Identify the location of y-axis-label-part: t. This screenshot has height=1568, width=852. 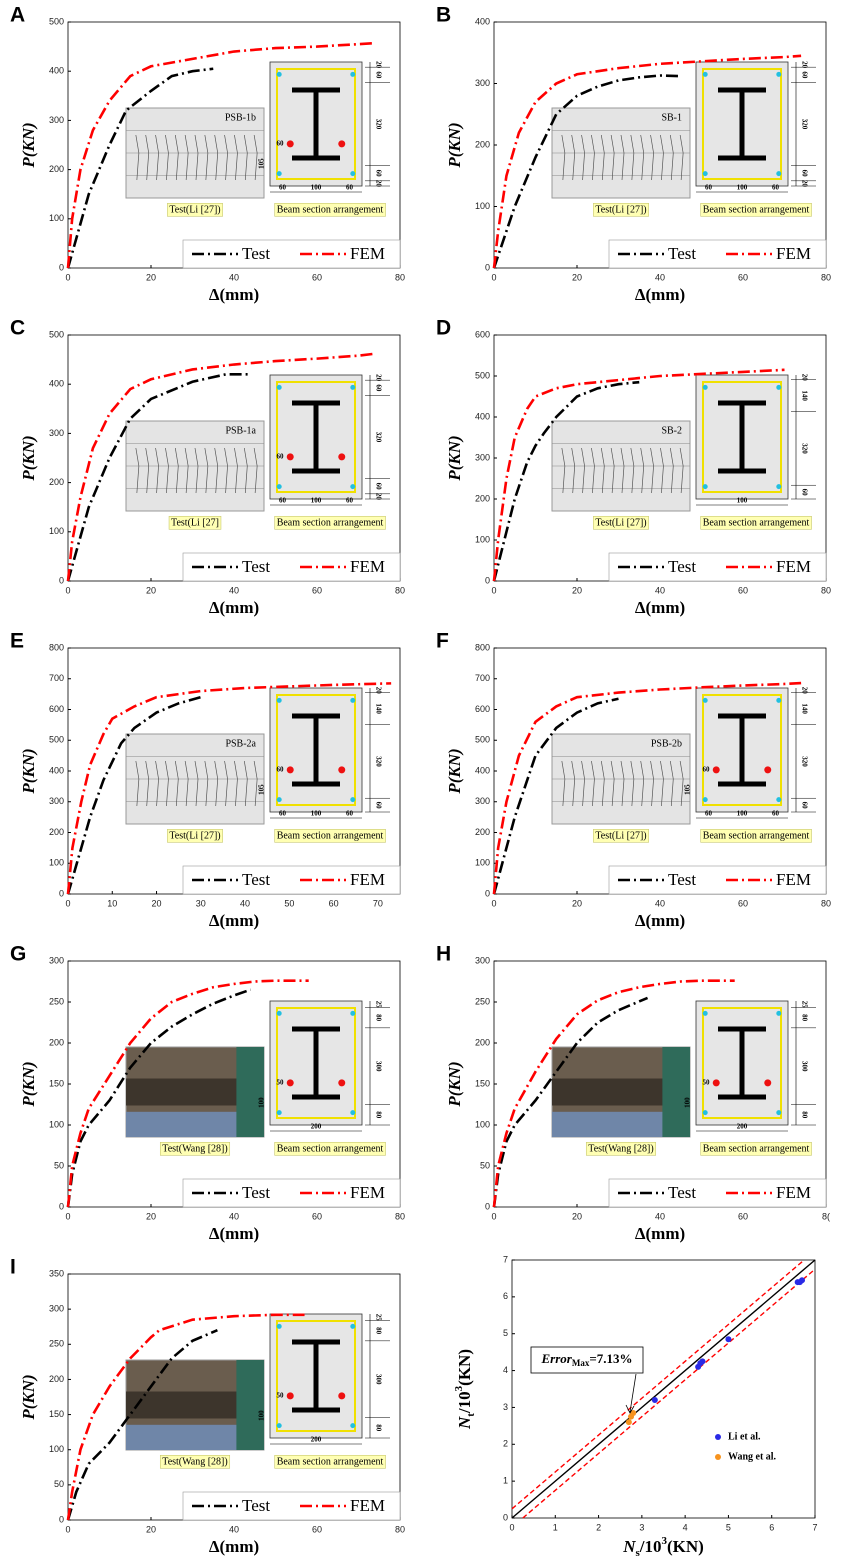
(471, 1415).